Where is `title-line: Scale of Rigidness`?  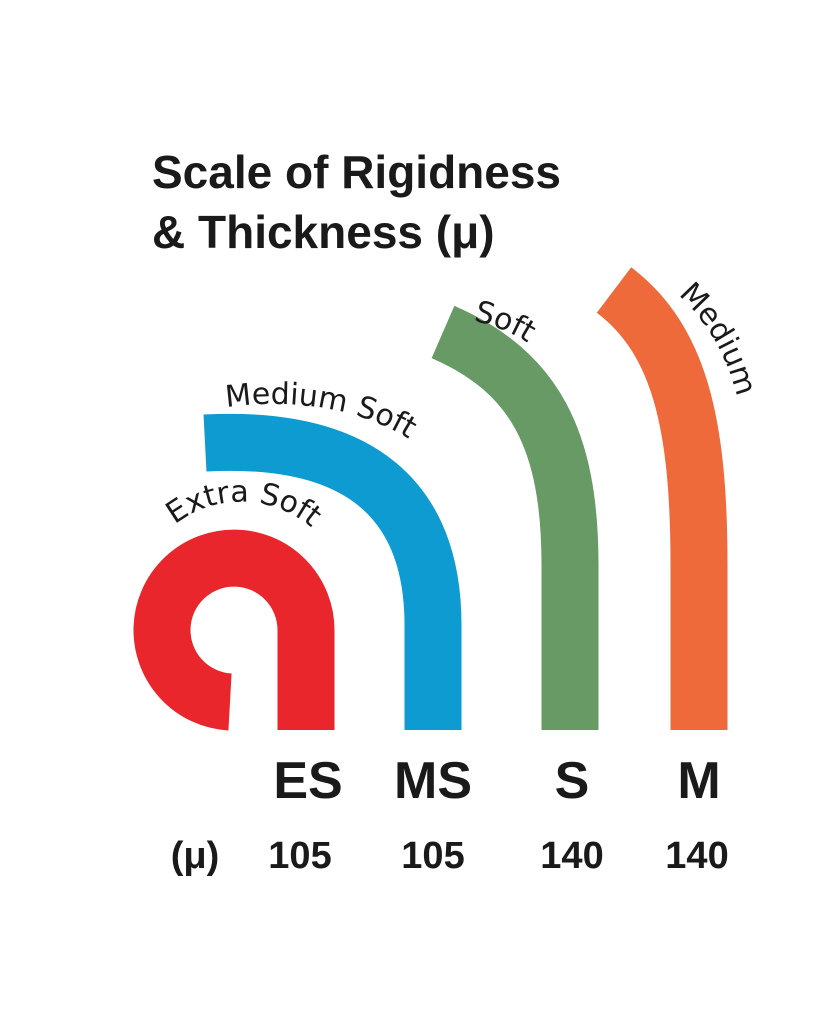
title-line: Scale of Rigidness is located at coordinates (356, 172).